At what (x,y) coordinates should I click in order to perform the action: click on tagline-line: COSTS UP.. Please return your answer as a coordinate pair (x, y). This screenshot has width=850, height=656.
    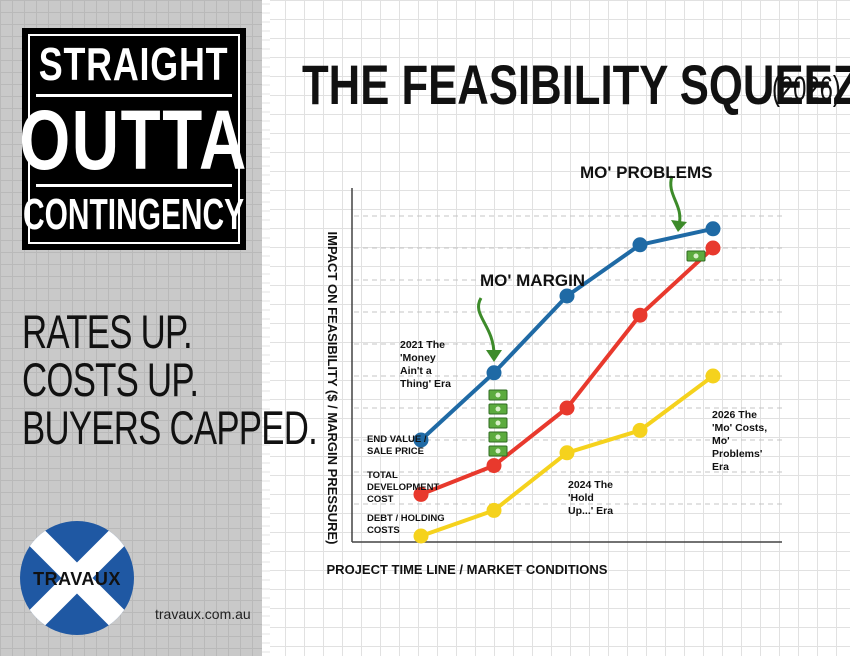
    Looking at the image, I should click on (110, 379).